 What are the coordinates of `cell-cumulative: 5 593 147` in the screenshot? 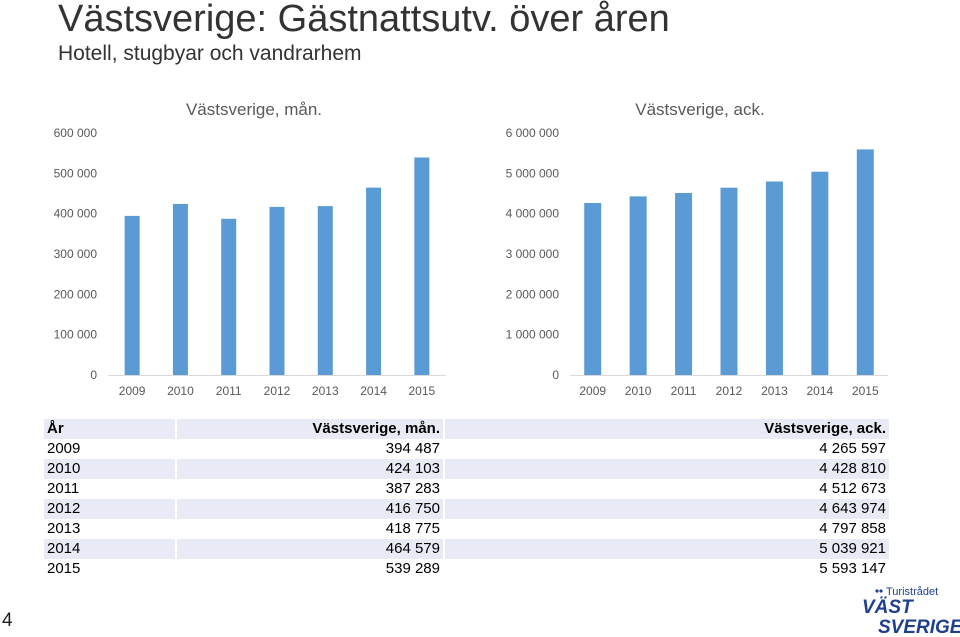 It's located at (666, 569).